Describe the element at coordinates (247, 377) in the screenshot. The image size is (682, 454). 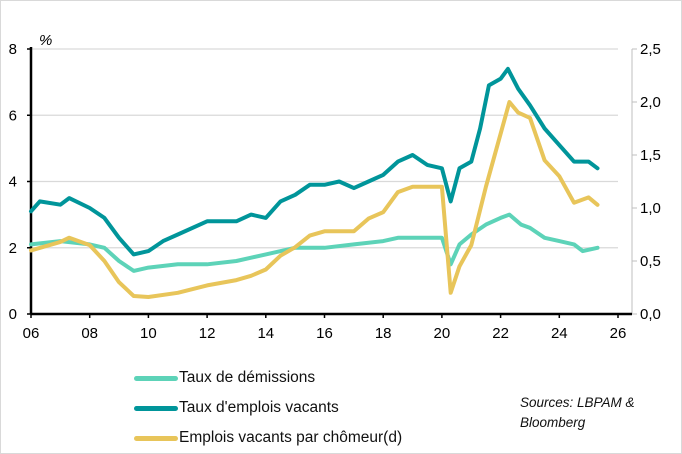
I see `legend-label: Taux de démissions` at that location.